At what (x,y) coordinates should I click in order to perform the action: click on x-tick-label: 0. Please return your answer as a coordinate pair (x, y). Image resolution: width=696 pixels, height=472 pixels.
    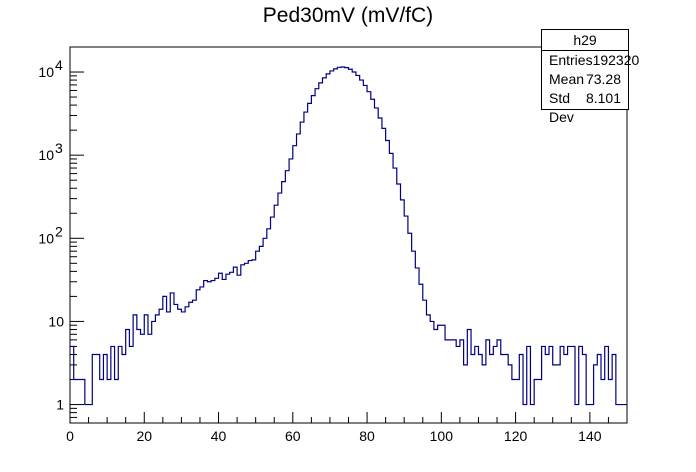
    Looking at the image, I should click on (70, 436).